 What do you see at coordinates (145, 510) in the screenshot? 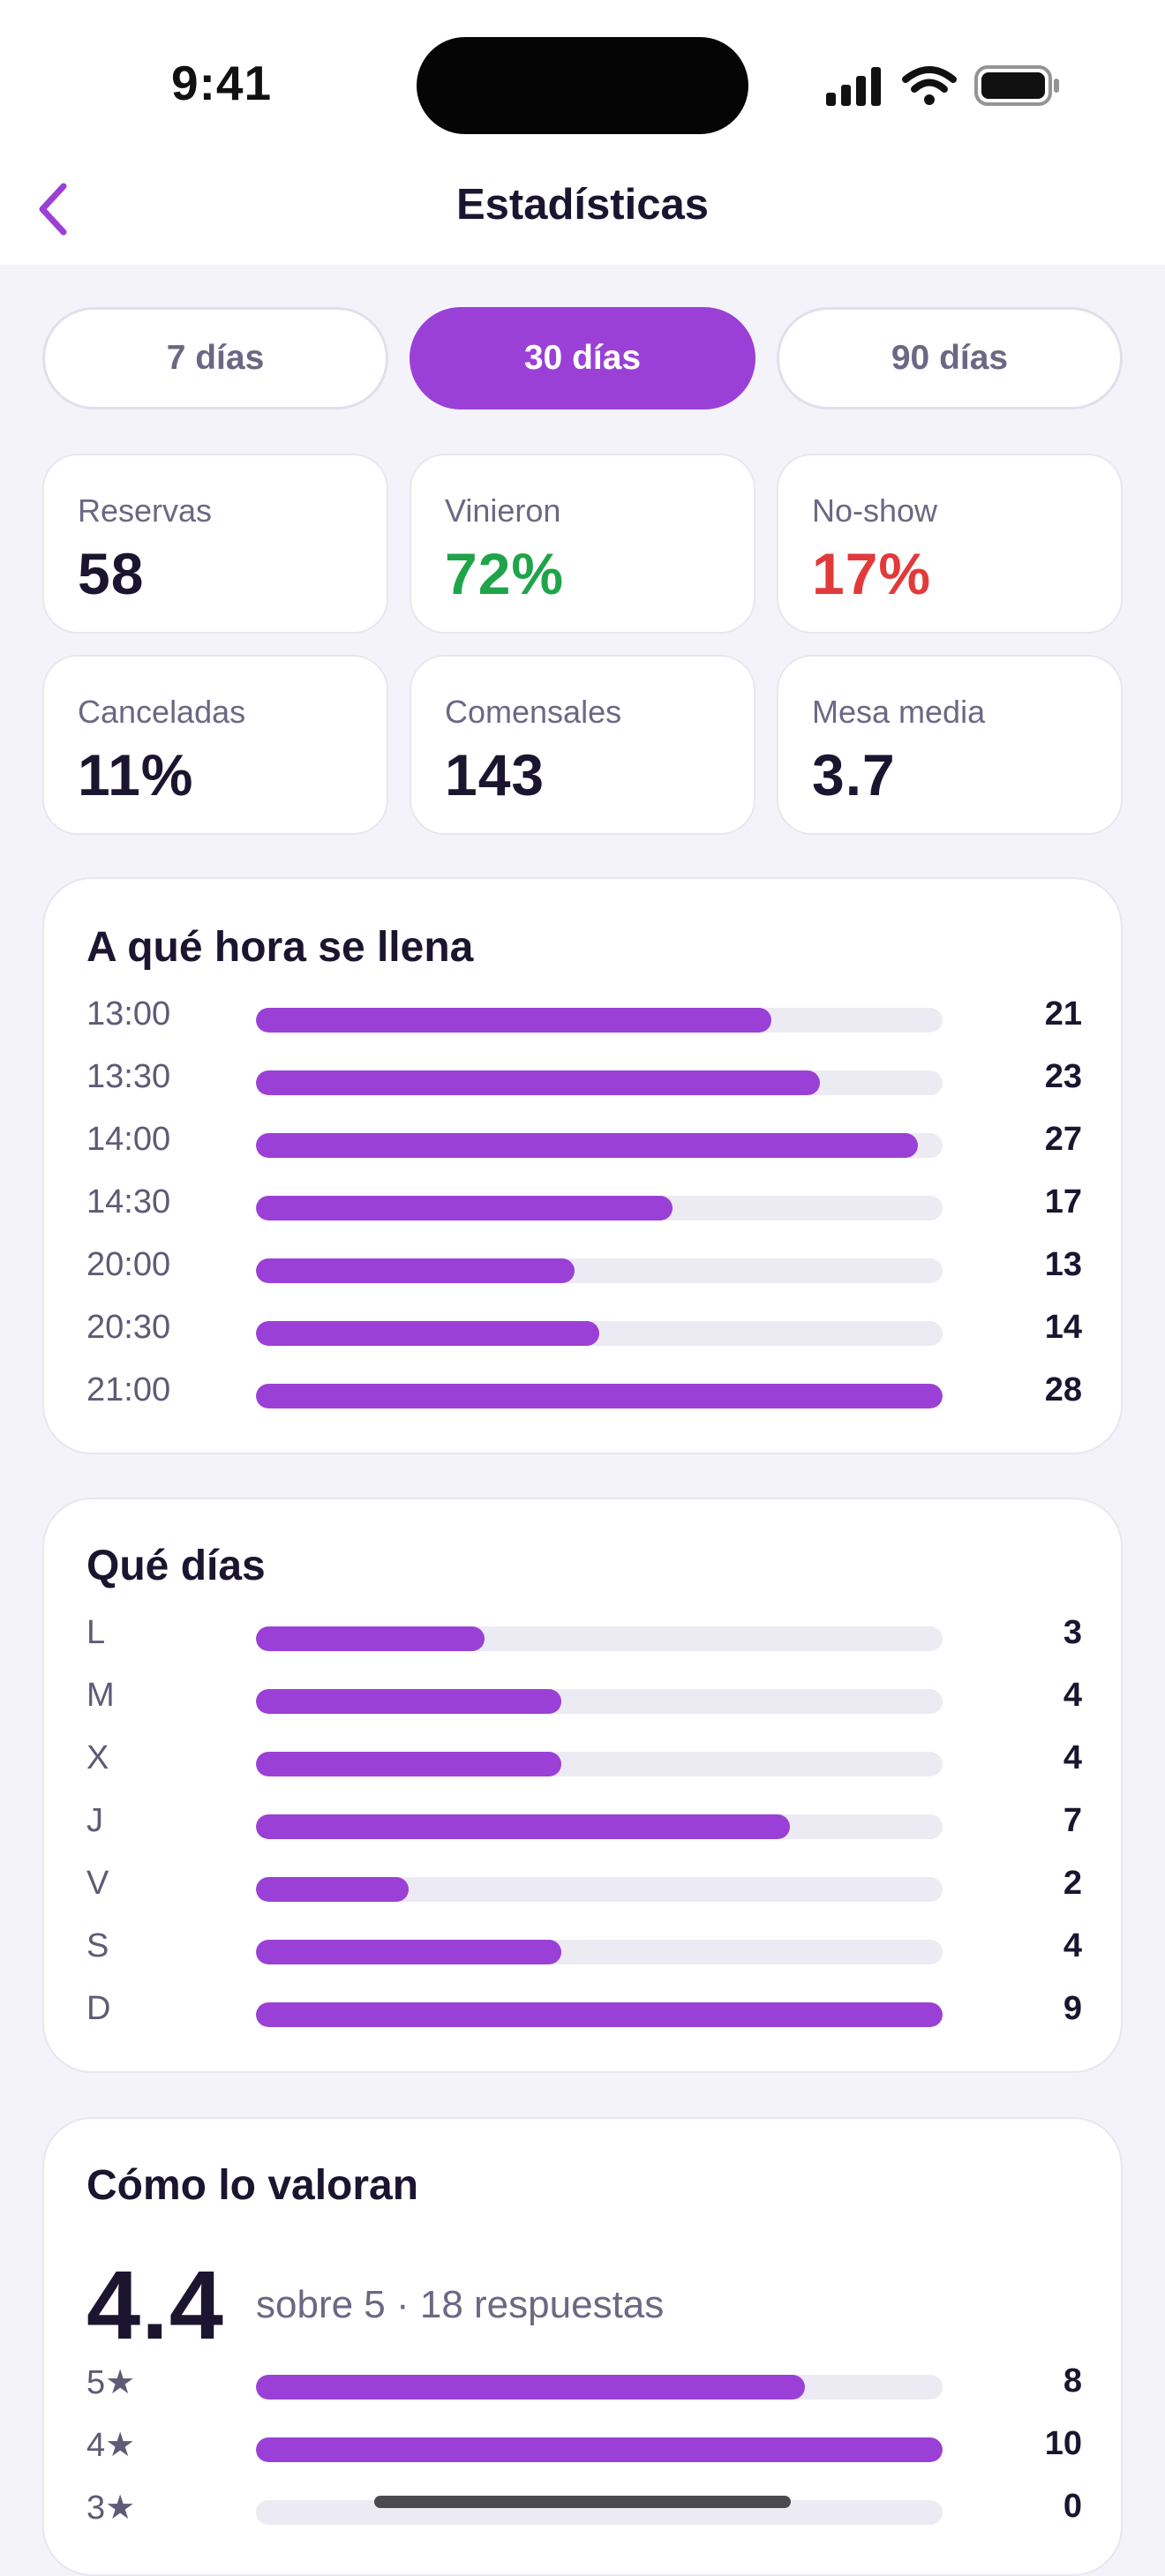
I see `kpi-label: Reservas` at bounding box center [145, 510].